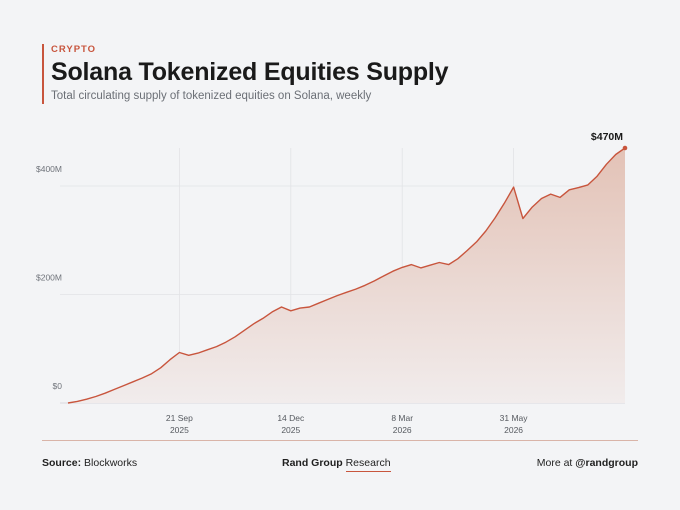 The width and height of the screenshot is (680, 510). What do you see at coordinates (606, 463) in the screenshot?
I see `social-handle: @randgroup` at bounding box center [606, 463].